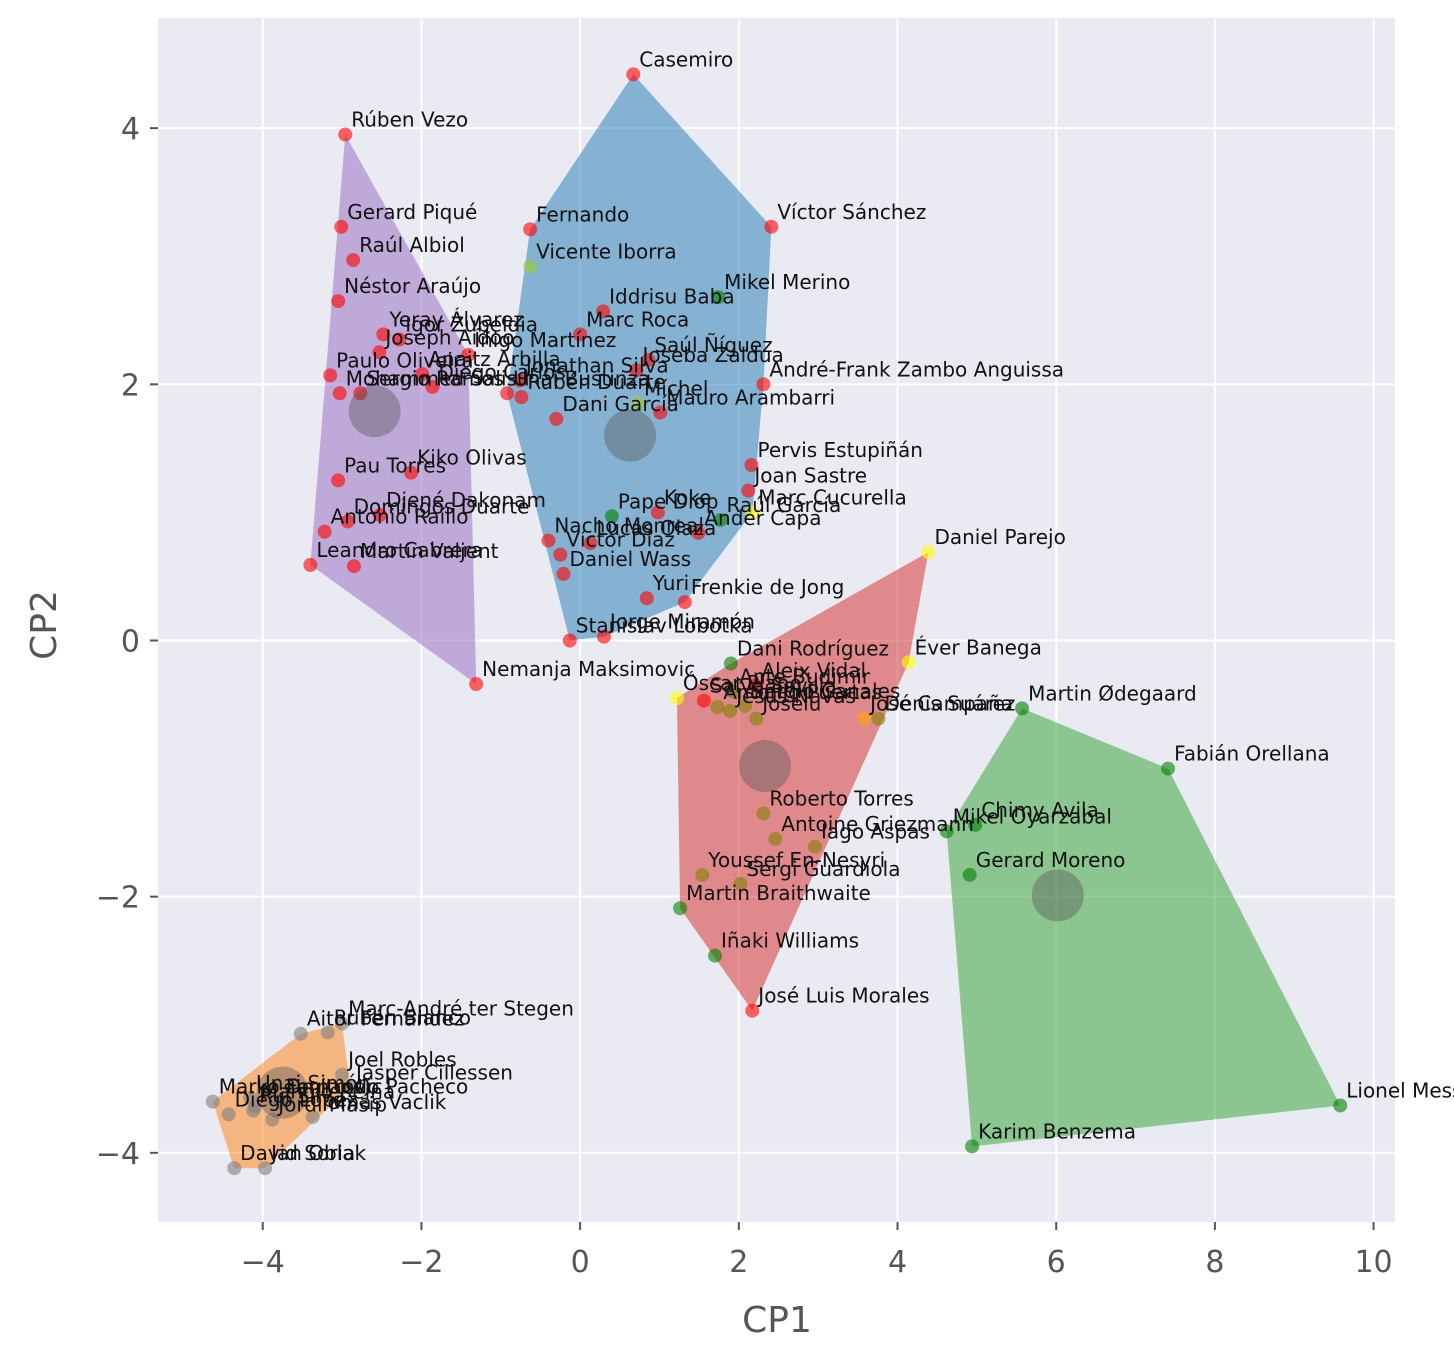  Describe the element at coordinates (130, 129) in the screenshot. I see `y-tick-label: 4` at that location.